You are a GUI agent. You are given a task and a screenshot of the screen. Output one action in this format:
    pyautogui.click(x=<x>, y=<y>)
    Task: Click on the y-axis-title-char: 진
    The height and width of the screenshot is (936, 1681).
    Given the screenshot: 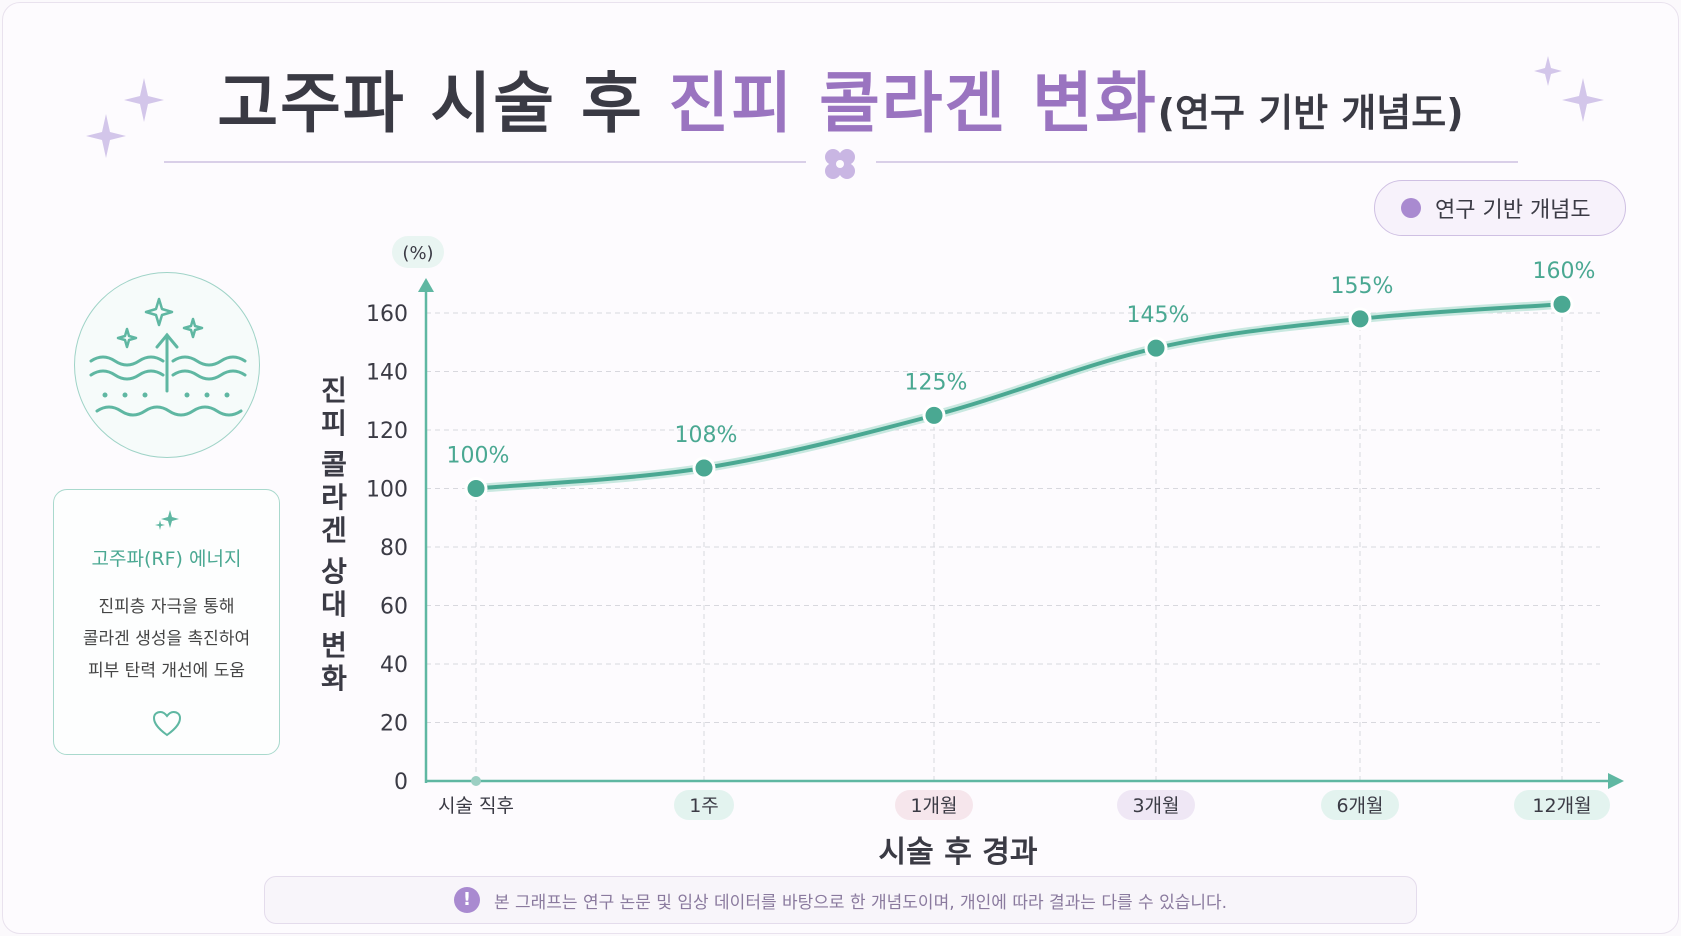 What is the action you would take?
    pyautogui.click(x=334, y=390)
    